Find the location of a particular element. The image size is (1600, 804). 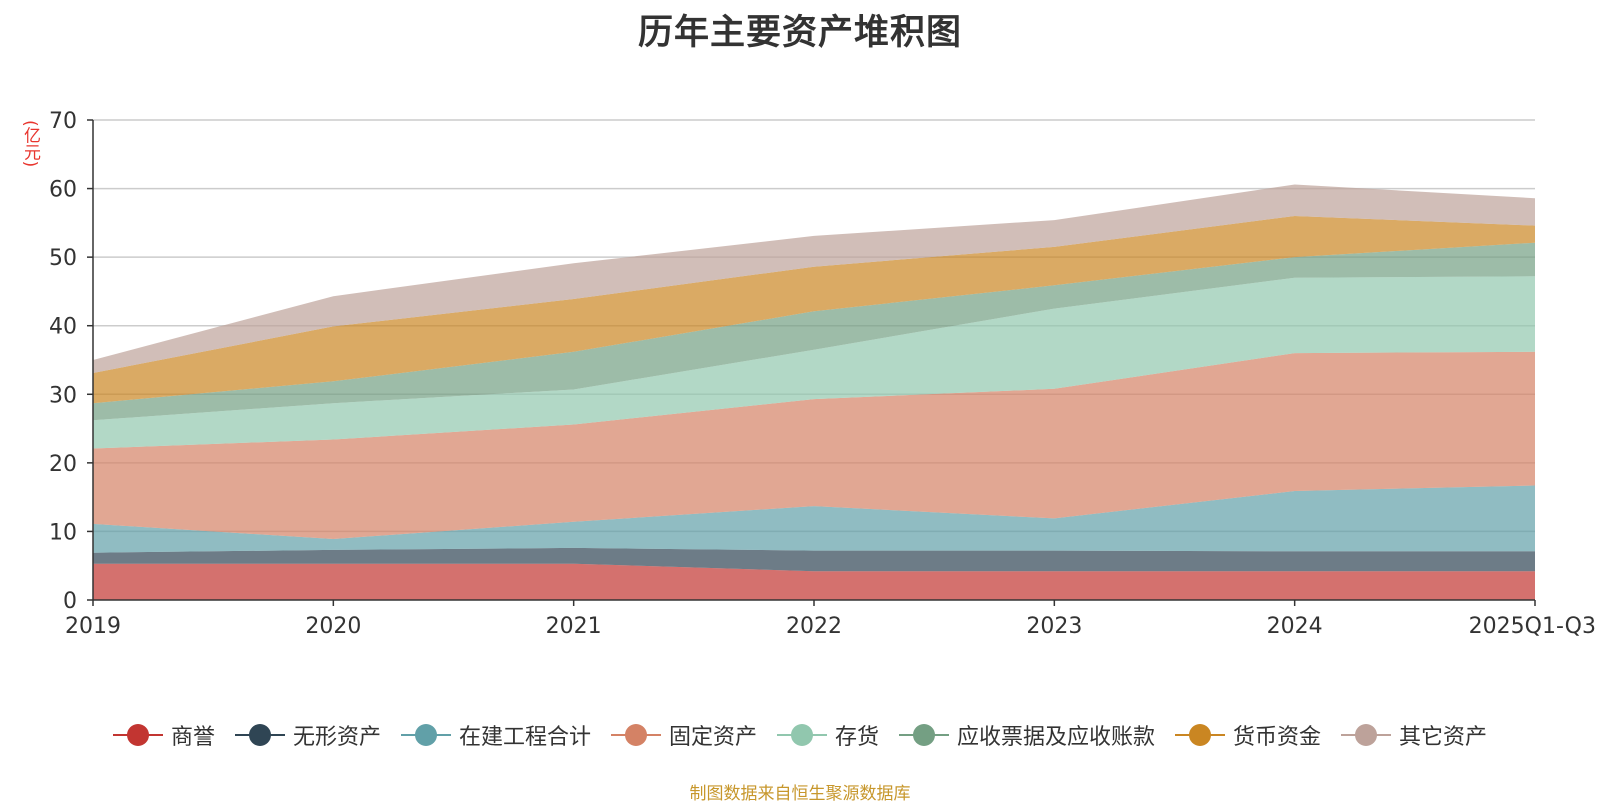

y-tick-label: 40 is located at coordinates (63, 327).